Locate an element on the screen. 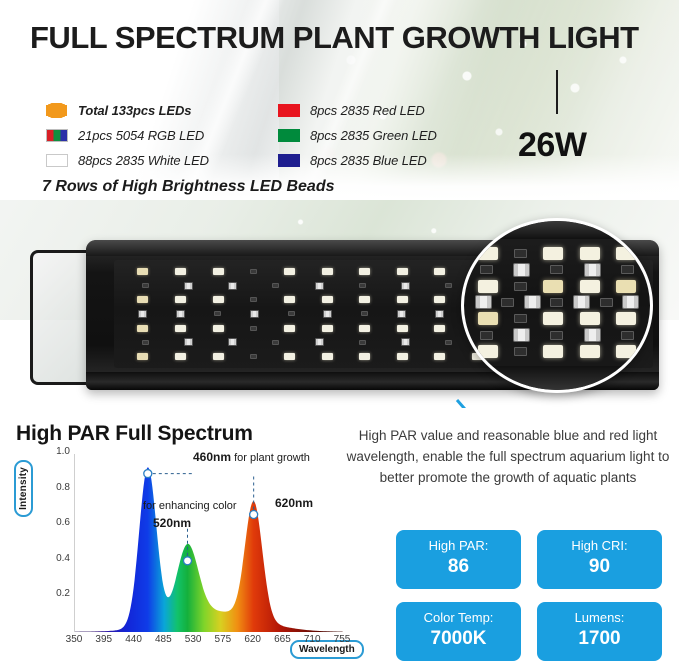  x-axis-label: Wavelength is located at coordinates (327, 649).